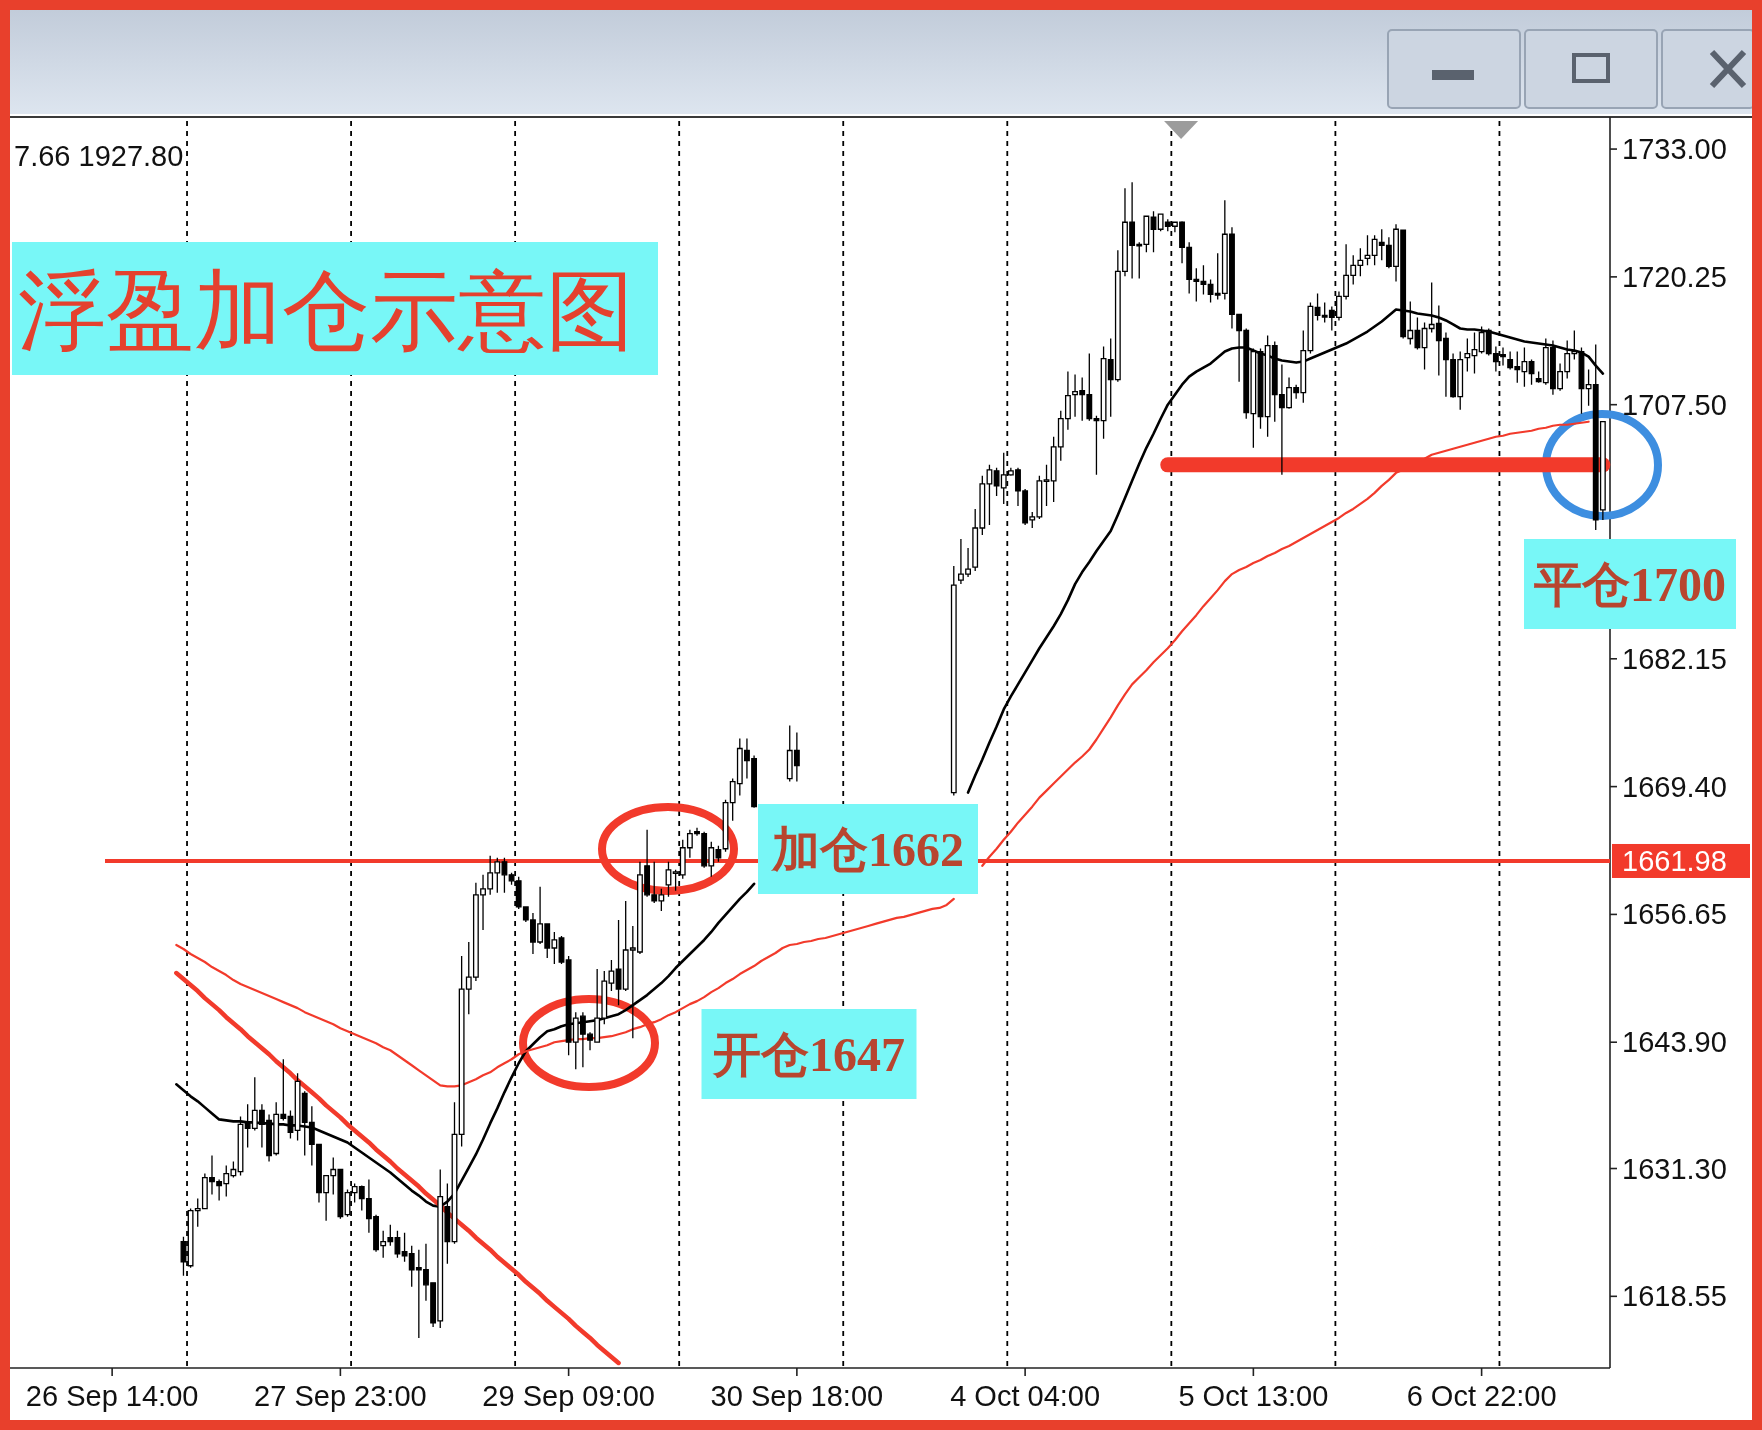 Image resolution: width=1762 pixels, height=1430 pixels. What do you see at coordinates (1253, 1396) in the screenshot?
I see `x-tick-label: 5 Oct 13:00` at bounding box center [1253, 1396].